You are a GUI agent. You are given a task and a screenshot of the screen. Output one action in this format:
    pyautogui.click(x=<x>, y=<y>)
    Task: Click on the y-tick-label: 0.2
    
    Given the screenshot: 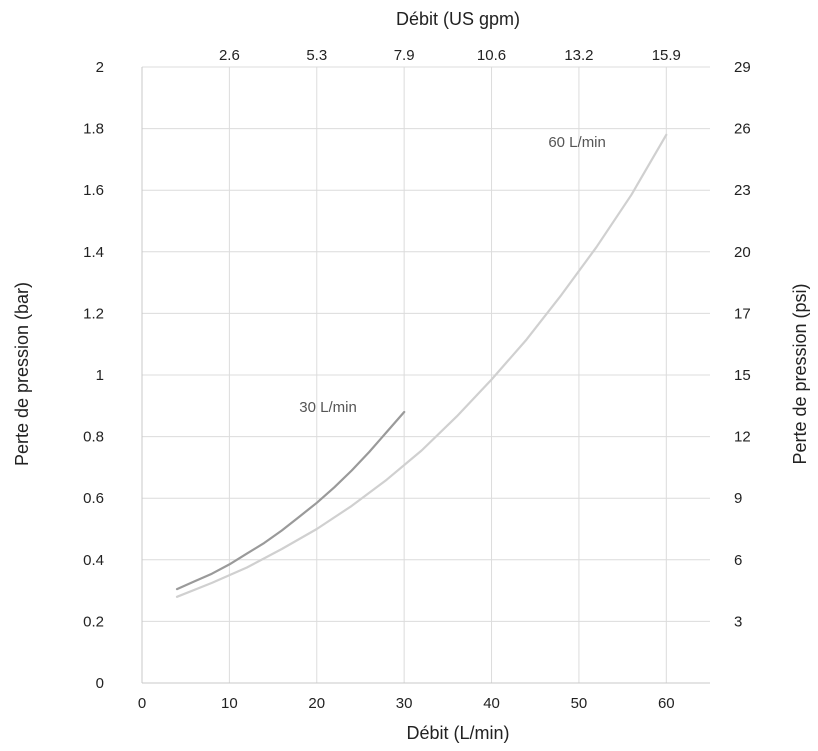 What is the action you would take?
    pyautogui.click(x=93, y=621)
    